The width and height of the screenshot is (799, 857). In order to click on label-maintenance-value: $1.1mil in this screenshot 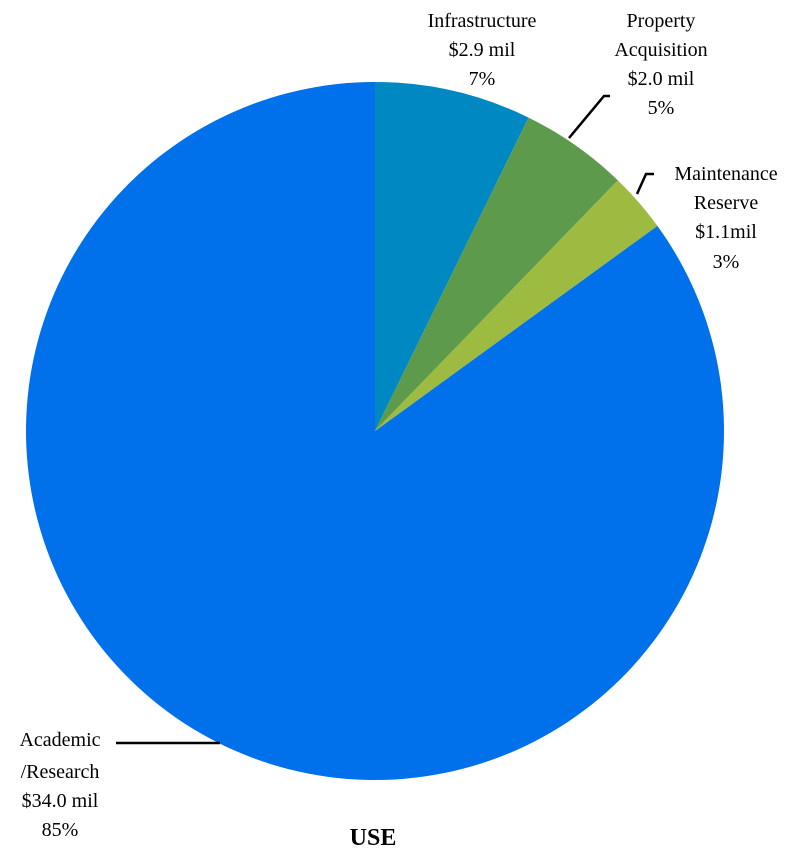, I will do `click(726, 232)`.